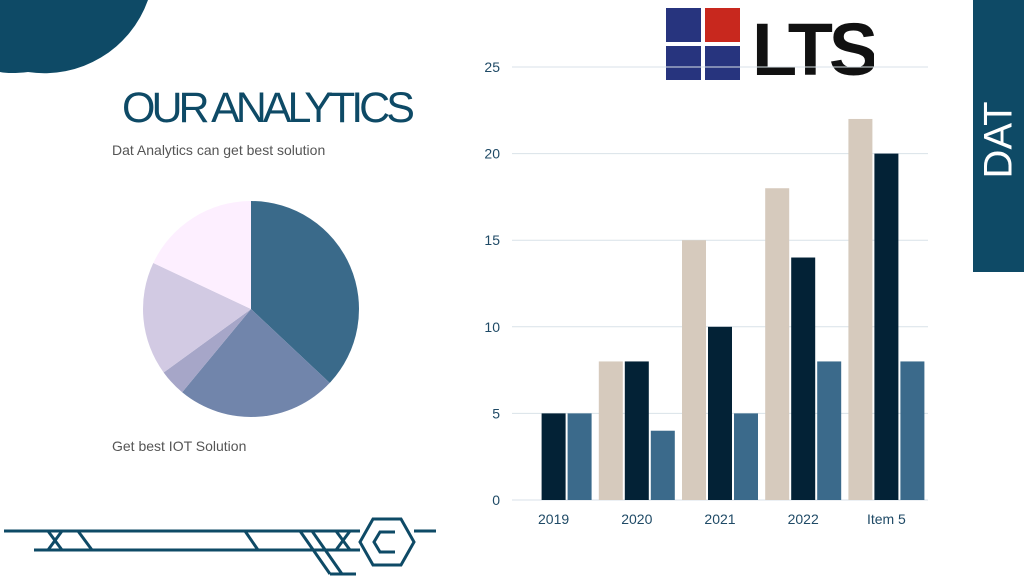  Describe the element at coordinates (553, 456) in the screenshot. I see `bar-2019-s2` at that location.